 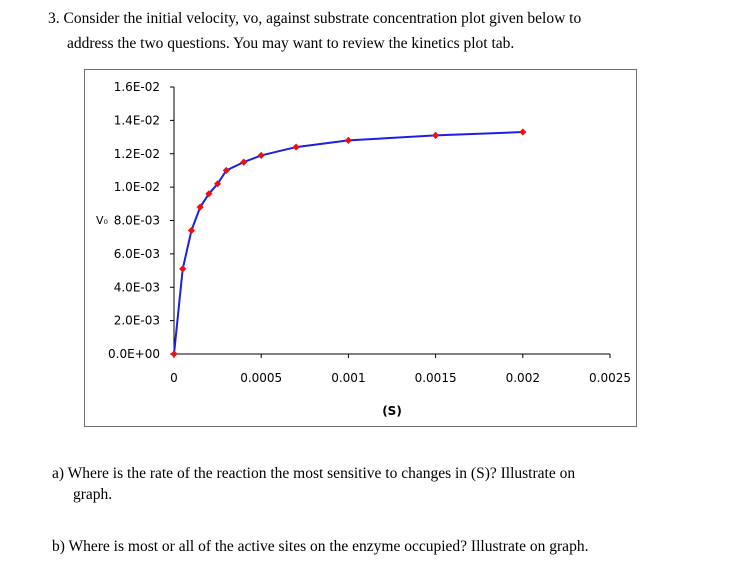 I want to click on y-tick-label: 1.6E-02, so click(x=137, y=87).